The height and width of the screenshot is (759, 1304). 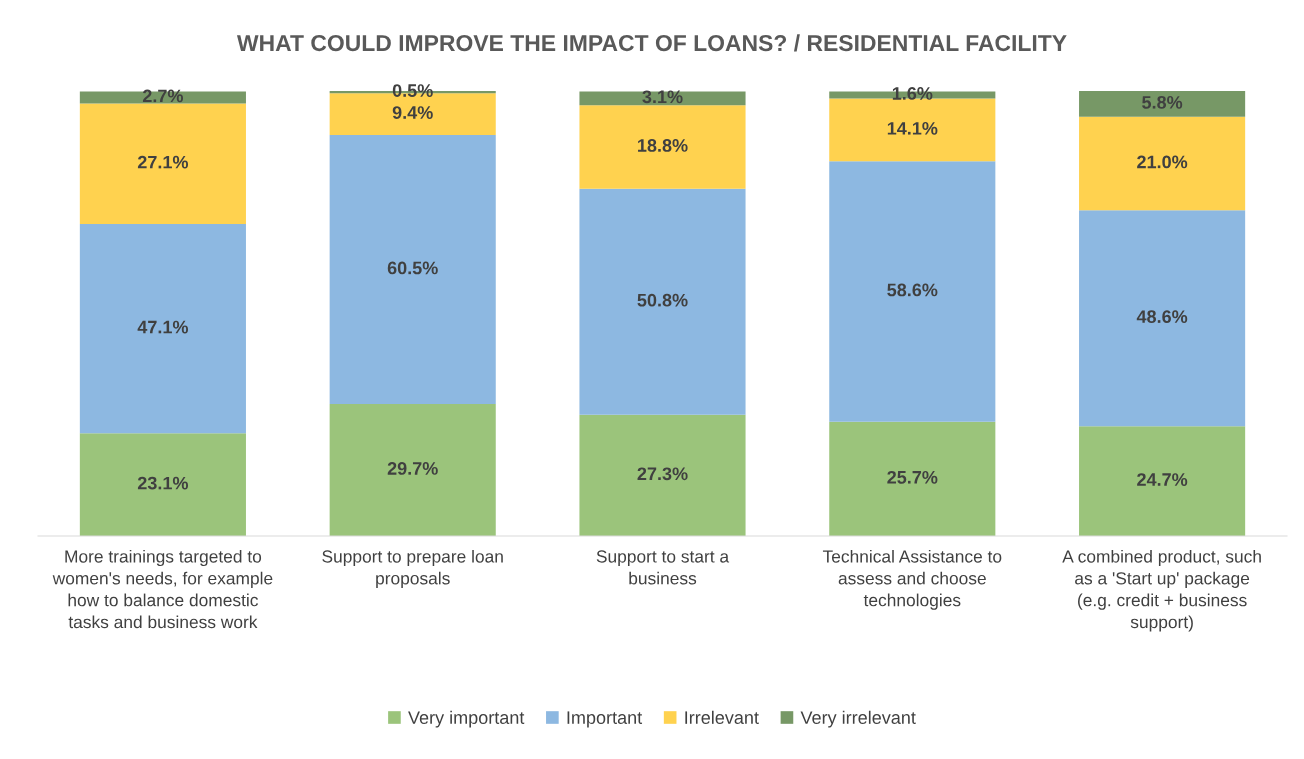 I want to click on legend-label: Important, so click(x=605, y=719).